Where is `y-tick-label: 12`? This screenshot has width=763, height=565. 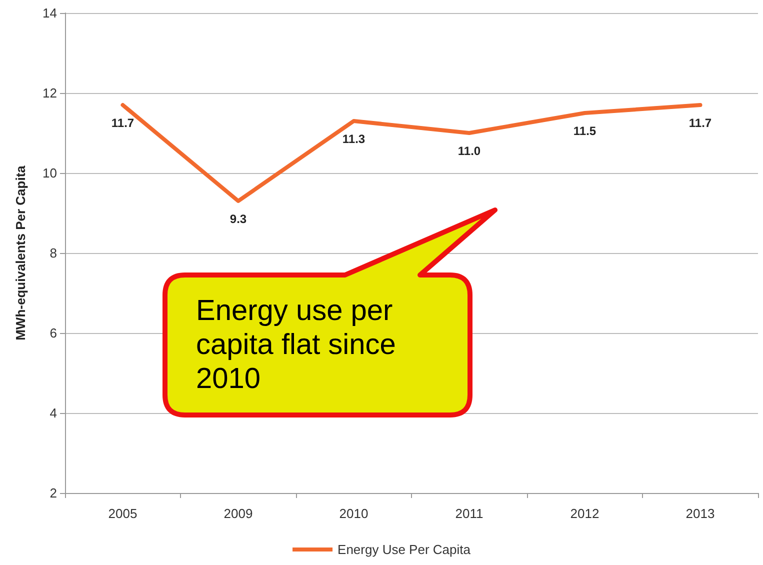 y-tick-label: 12 is located at coordinates (49, 93).